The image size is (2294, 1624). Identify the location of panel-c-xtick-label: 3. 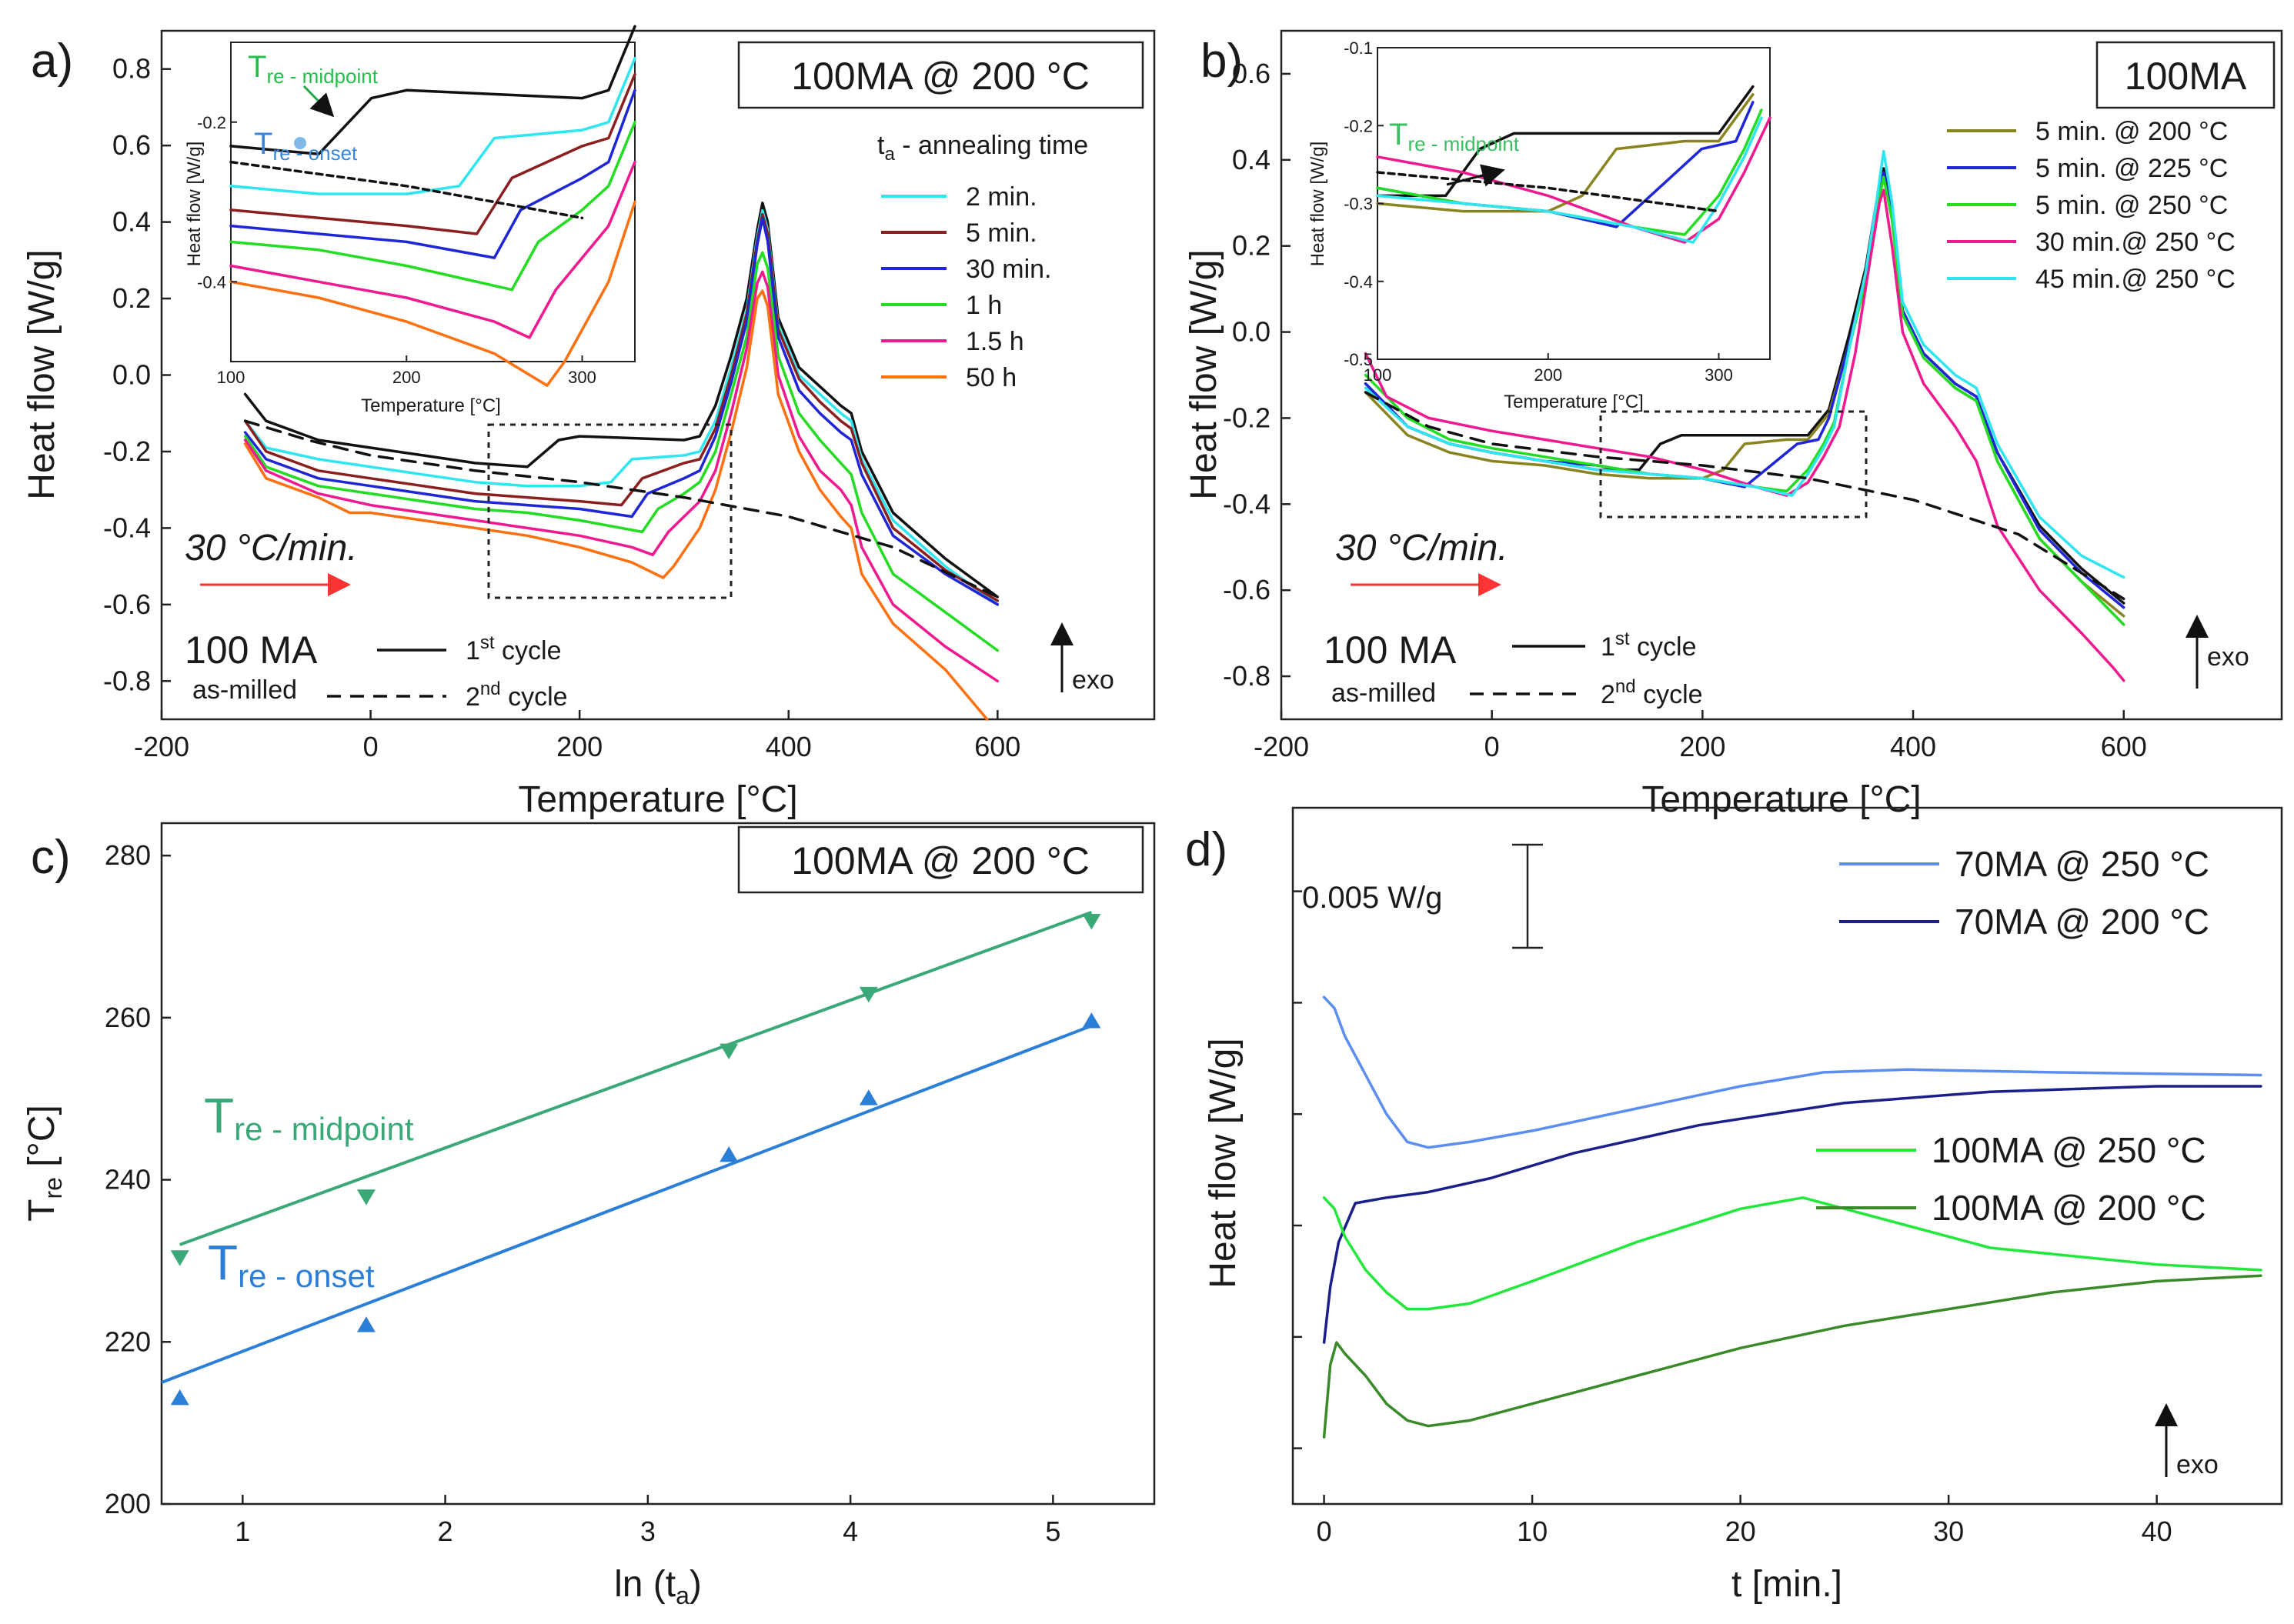
(648, 1531).